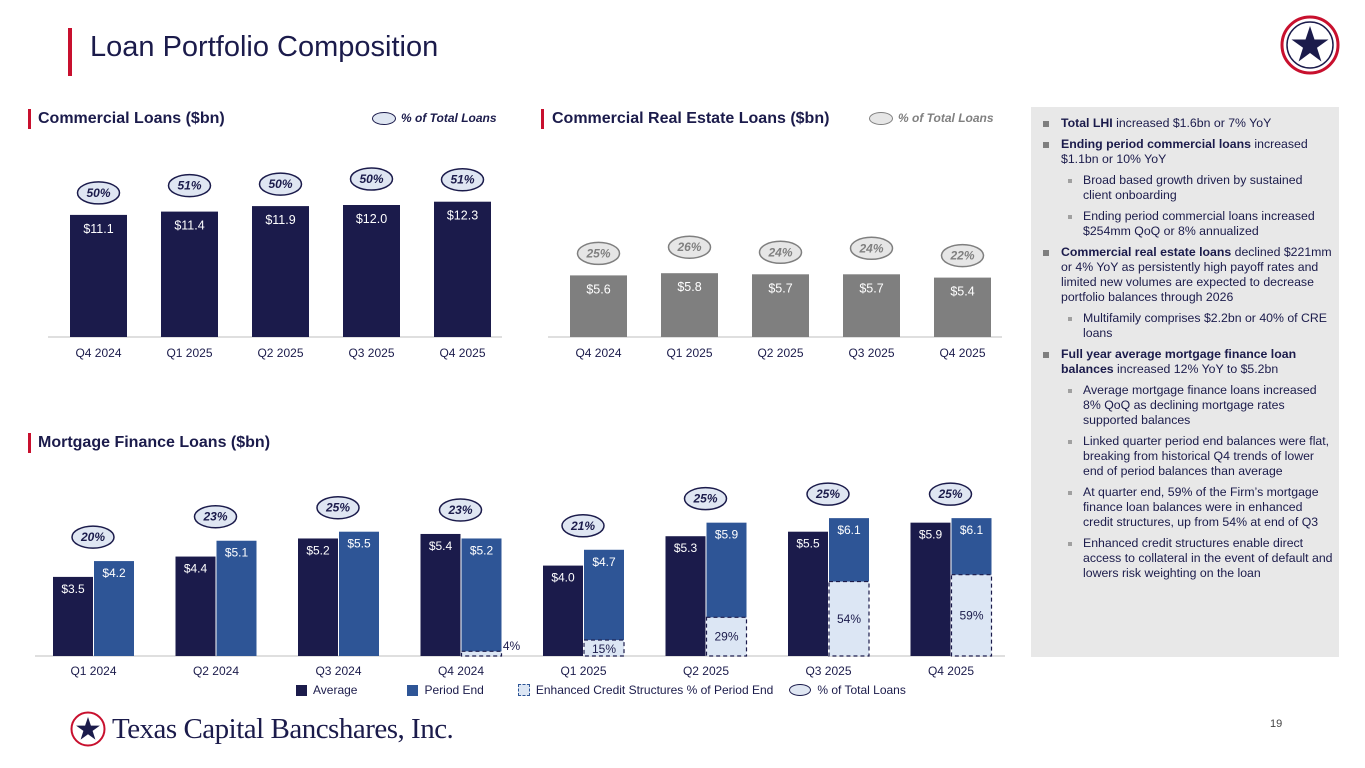 Image resolution: width=1365 pixels, height=768 pixels. I want to click on period-end-value-label: $4.2, so click(114, 573).